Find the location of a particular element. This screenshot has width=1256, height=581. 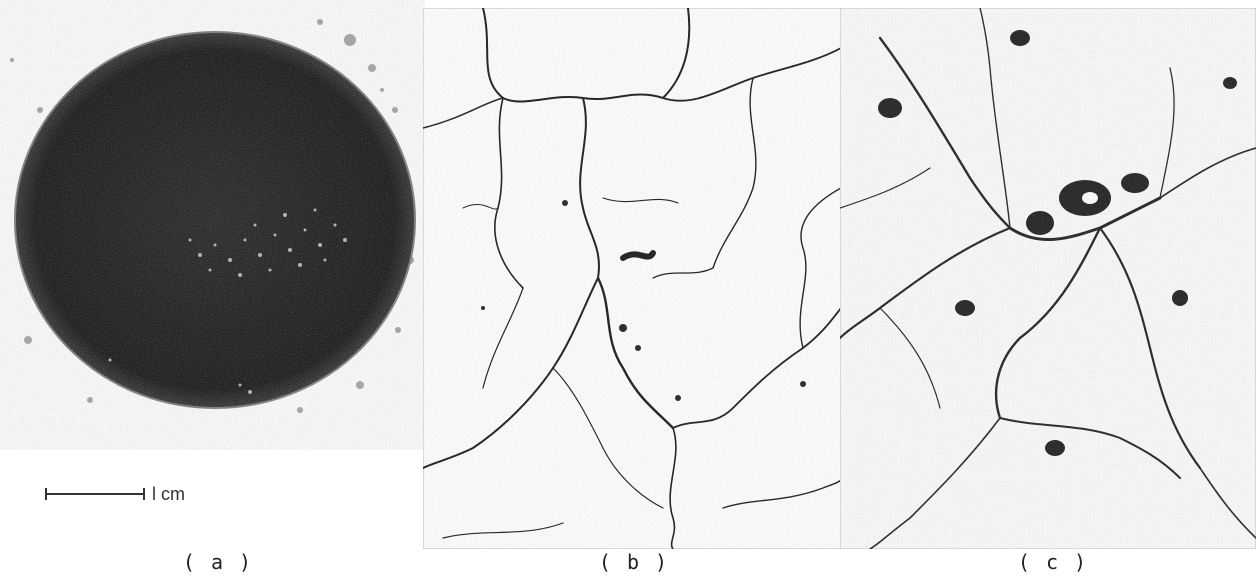

panel-b-label: ( b ) is located at coordinates (634, 562).